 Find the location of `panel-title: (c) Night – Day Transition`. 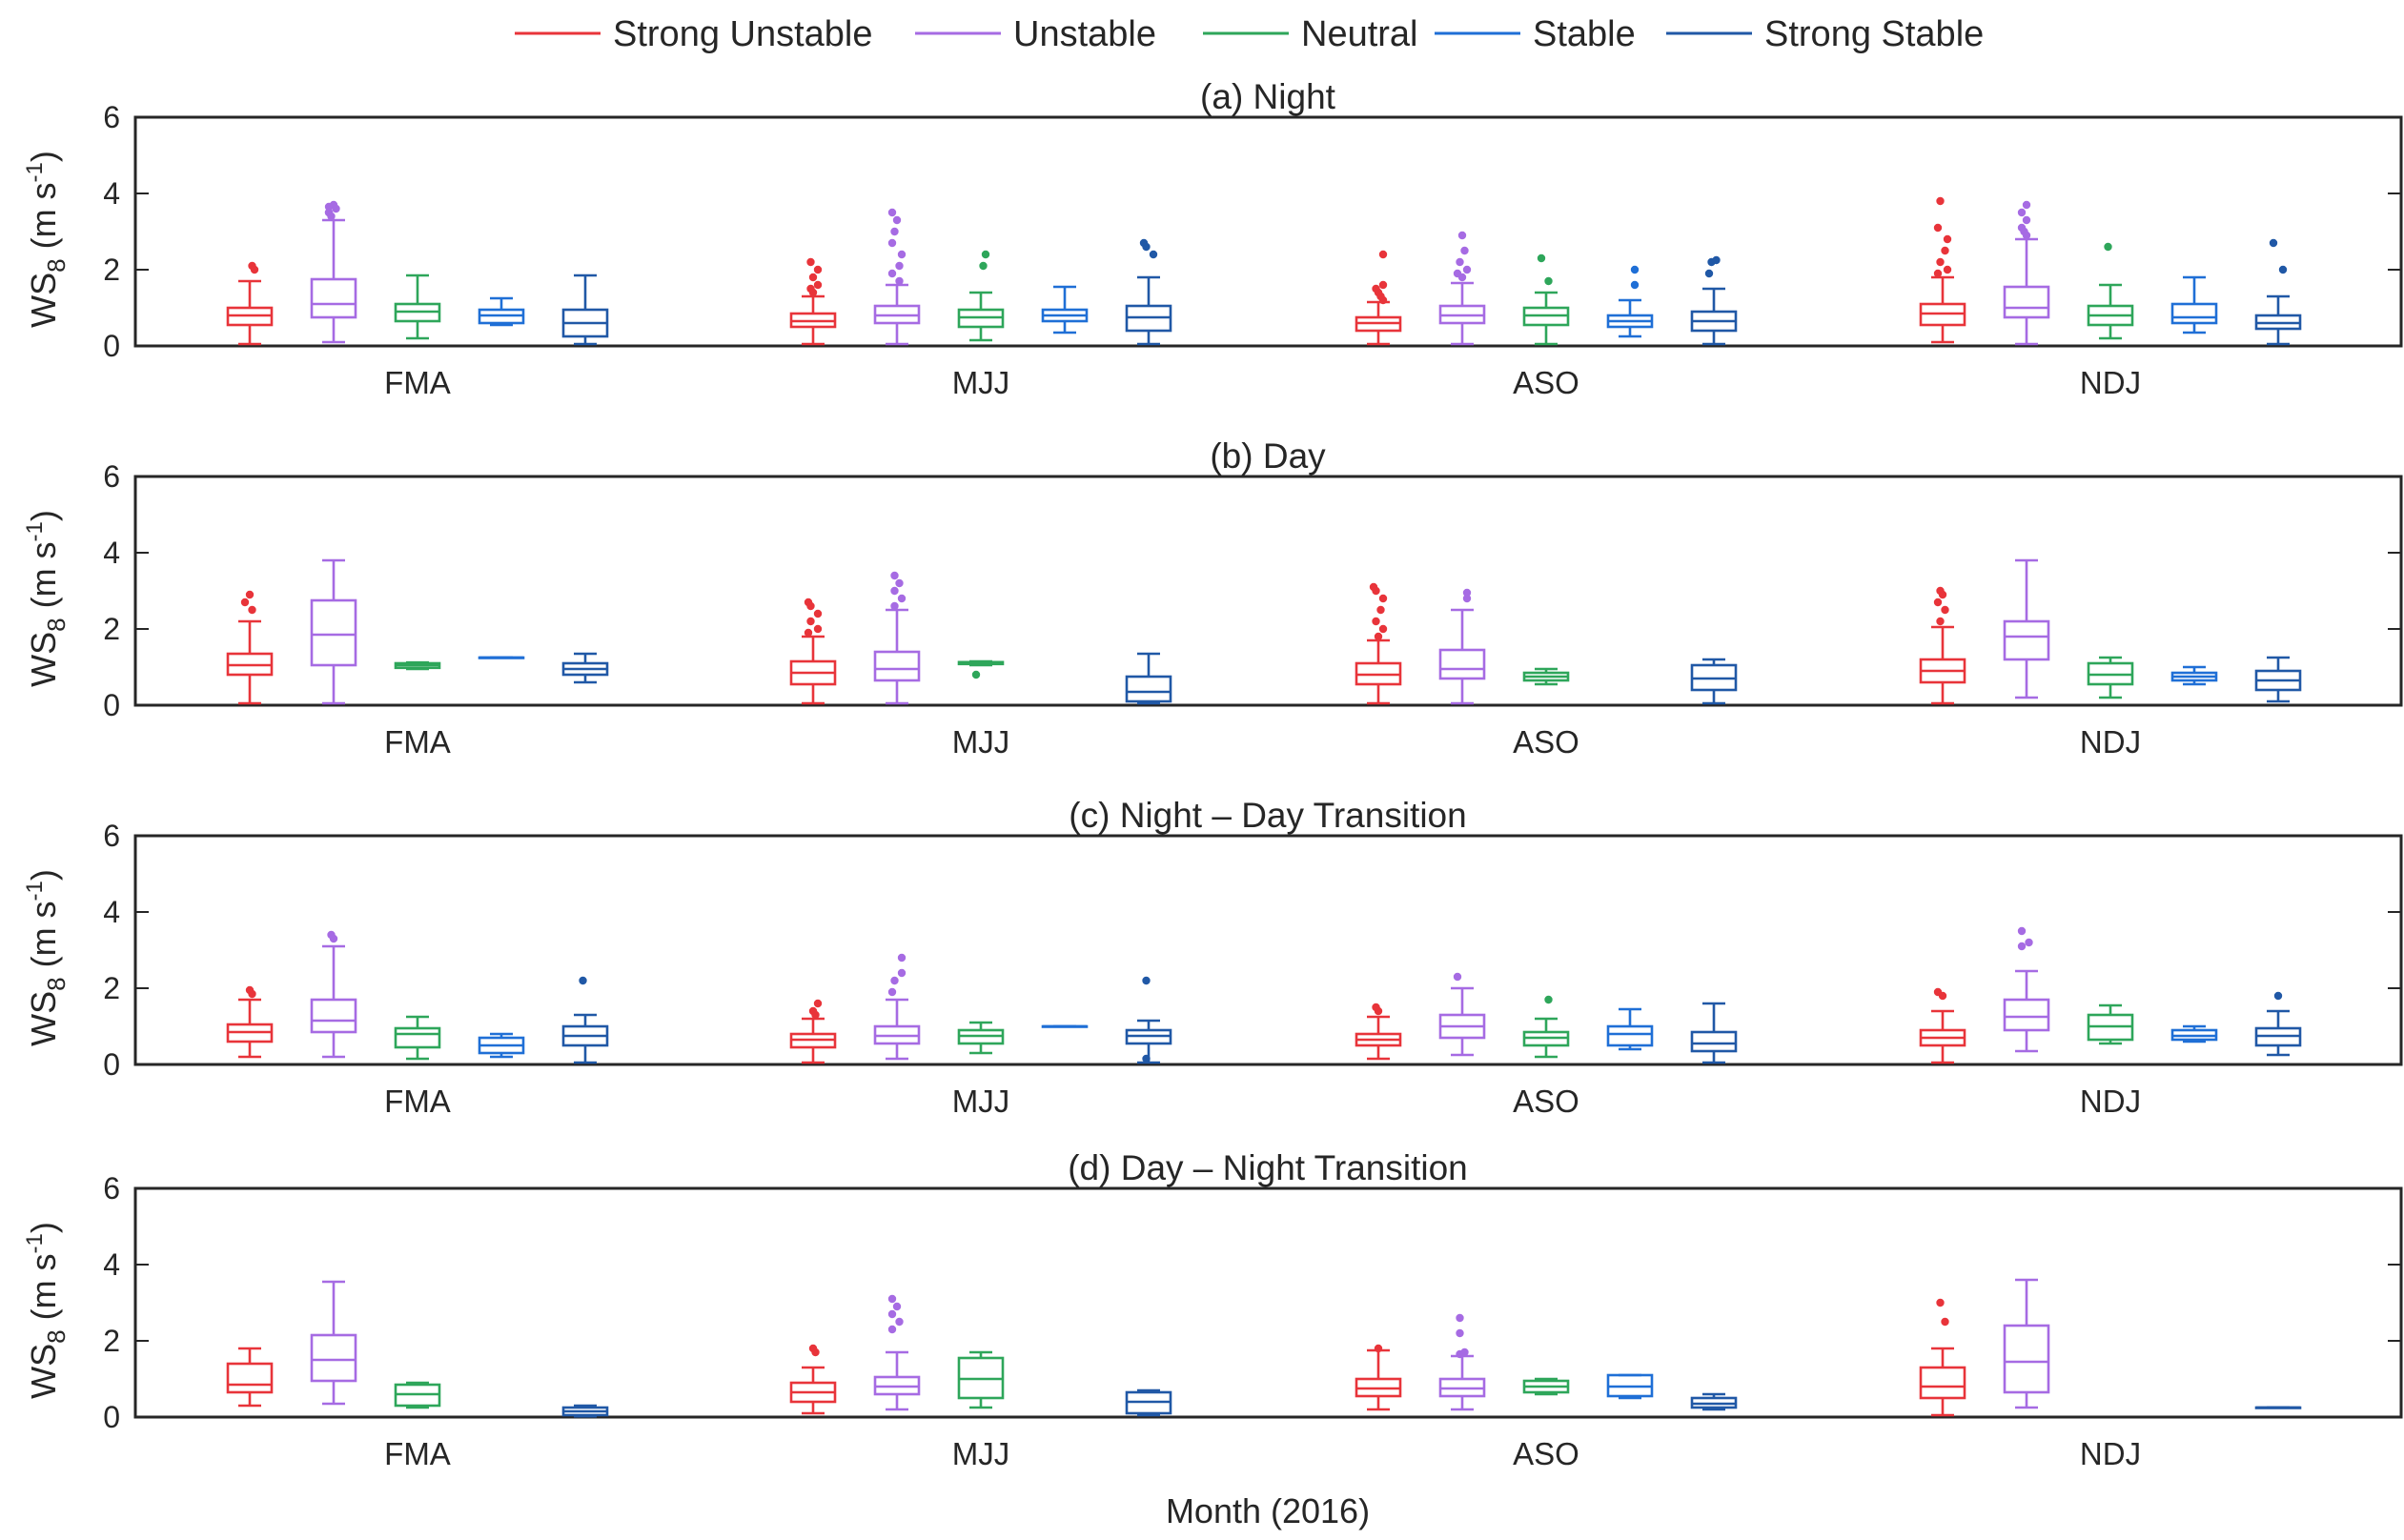

panel-title: (c) Night – Day Transition is located at coordinates (1267, 815).